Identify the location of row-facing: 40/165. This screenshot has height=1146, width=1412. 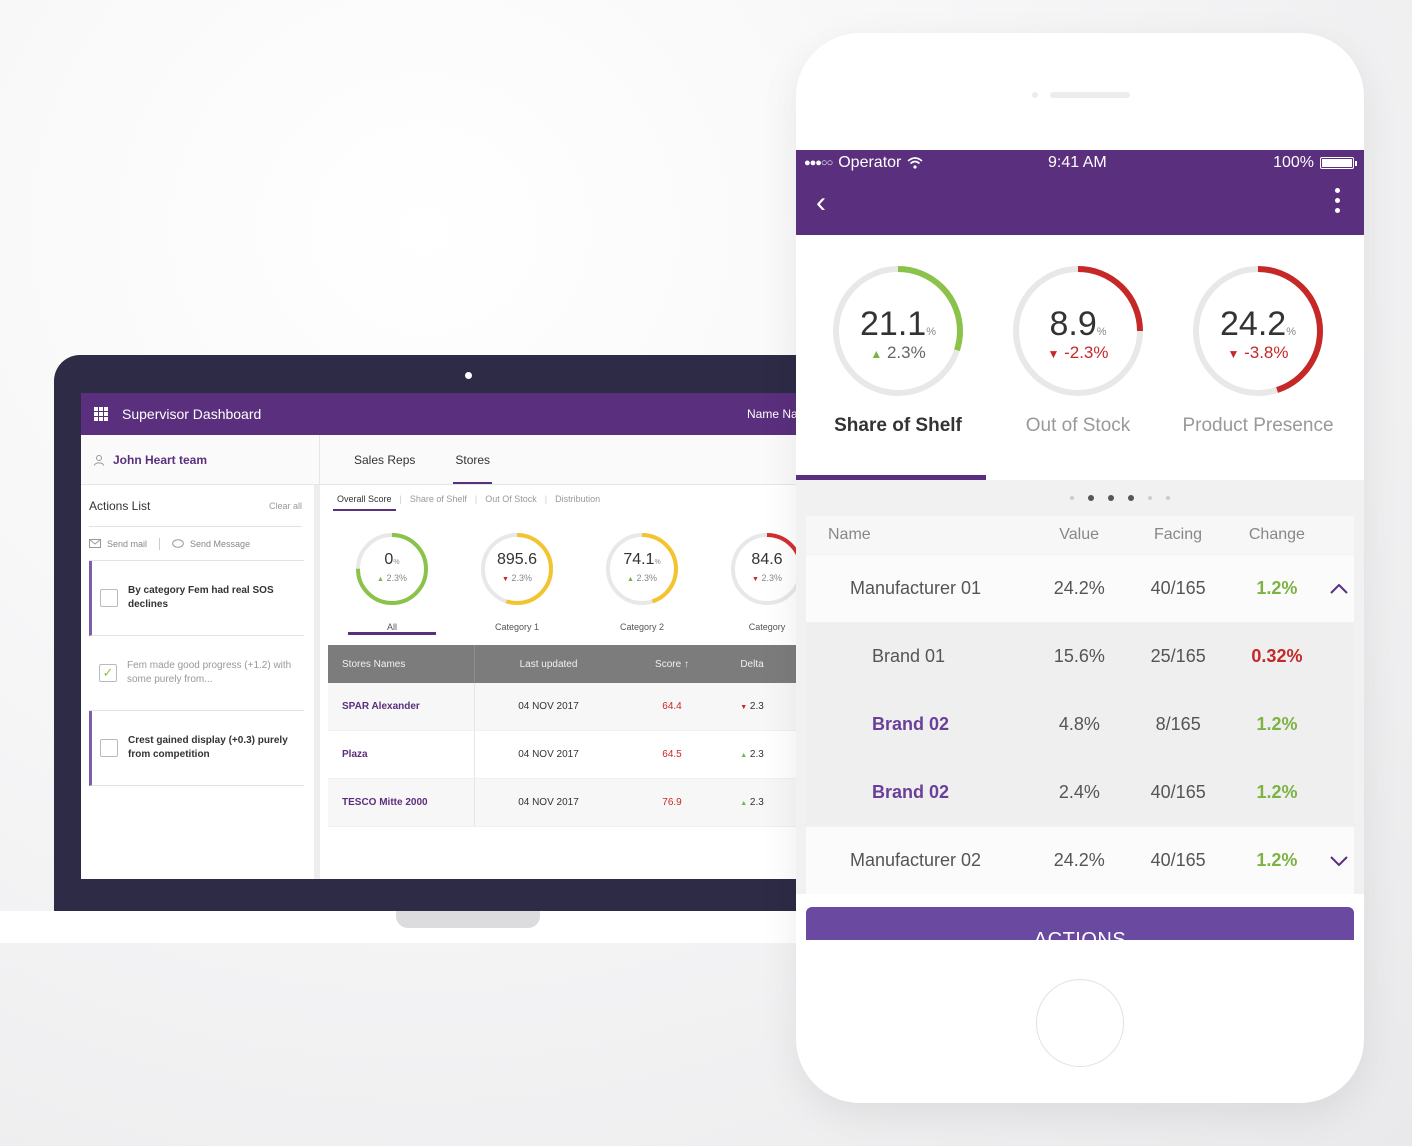
(1178, 792).